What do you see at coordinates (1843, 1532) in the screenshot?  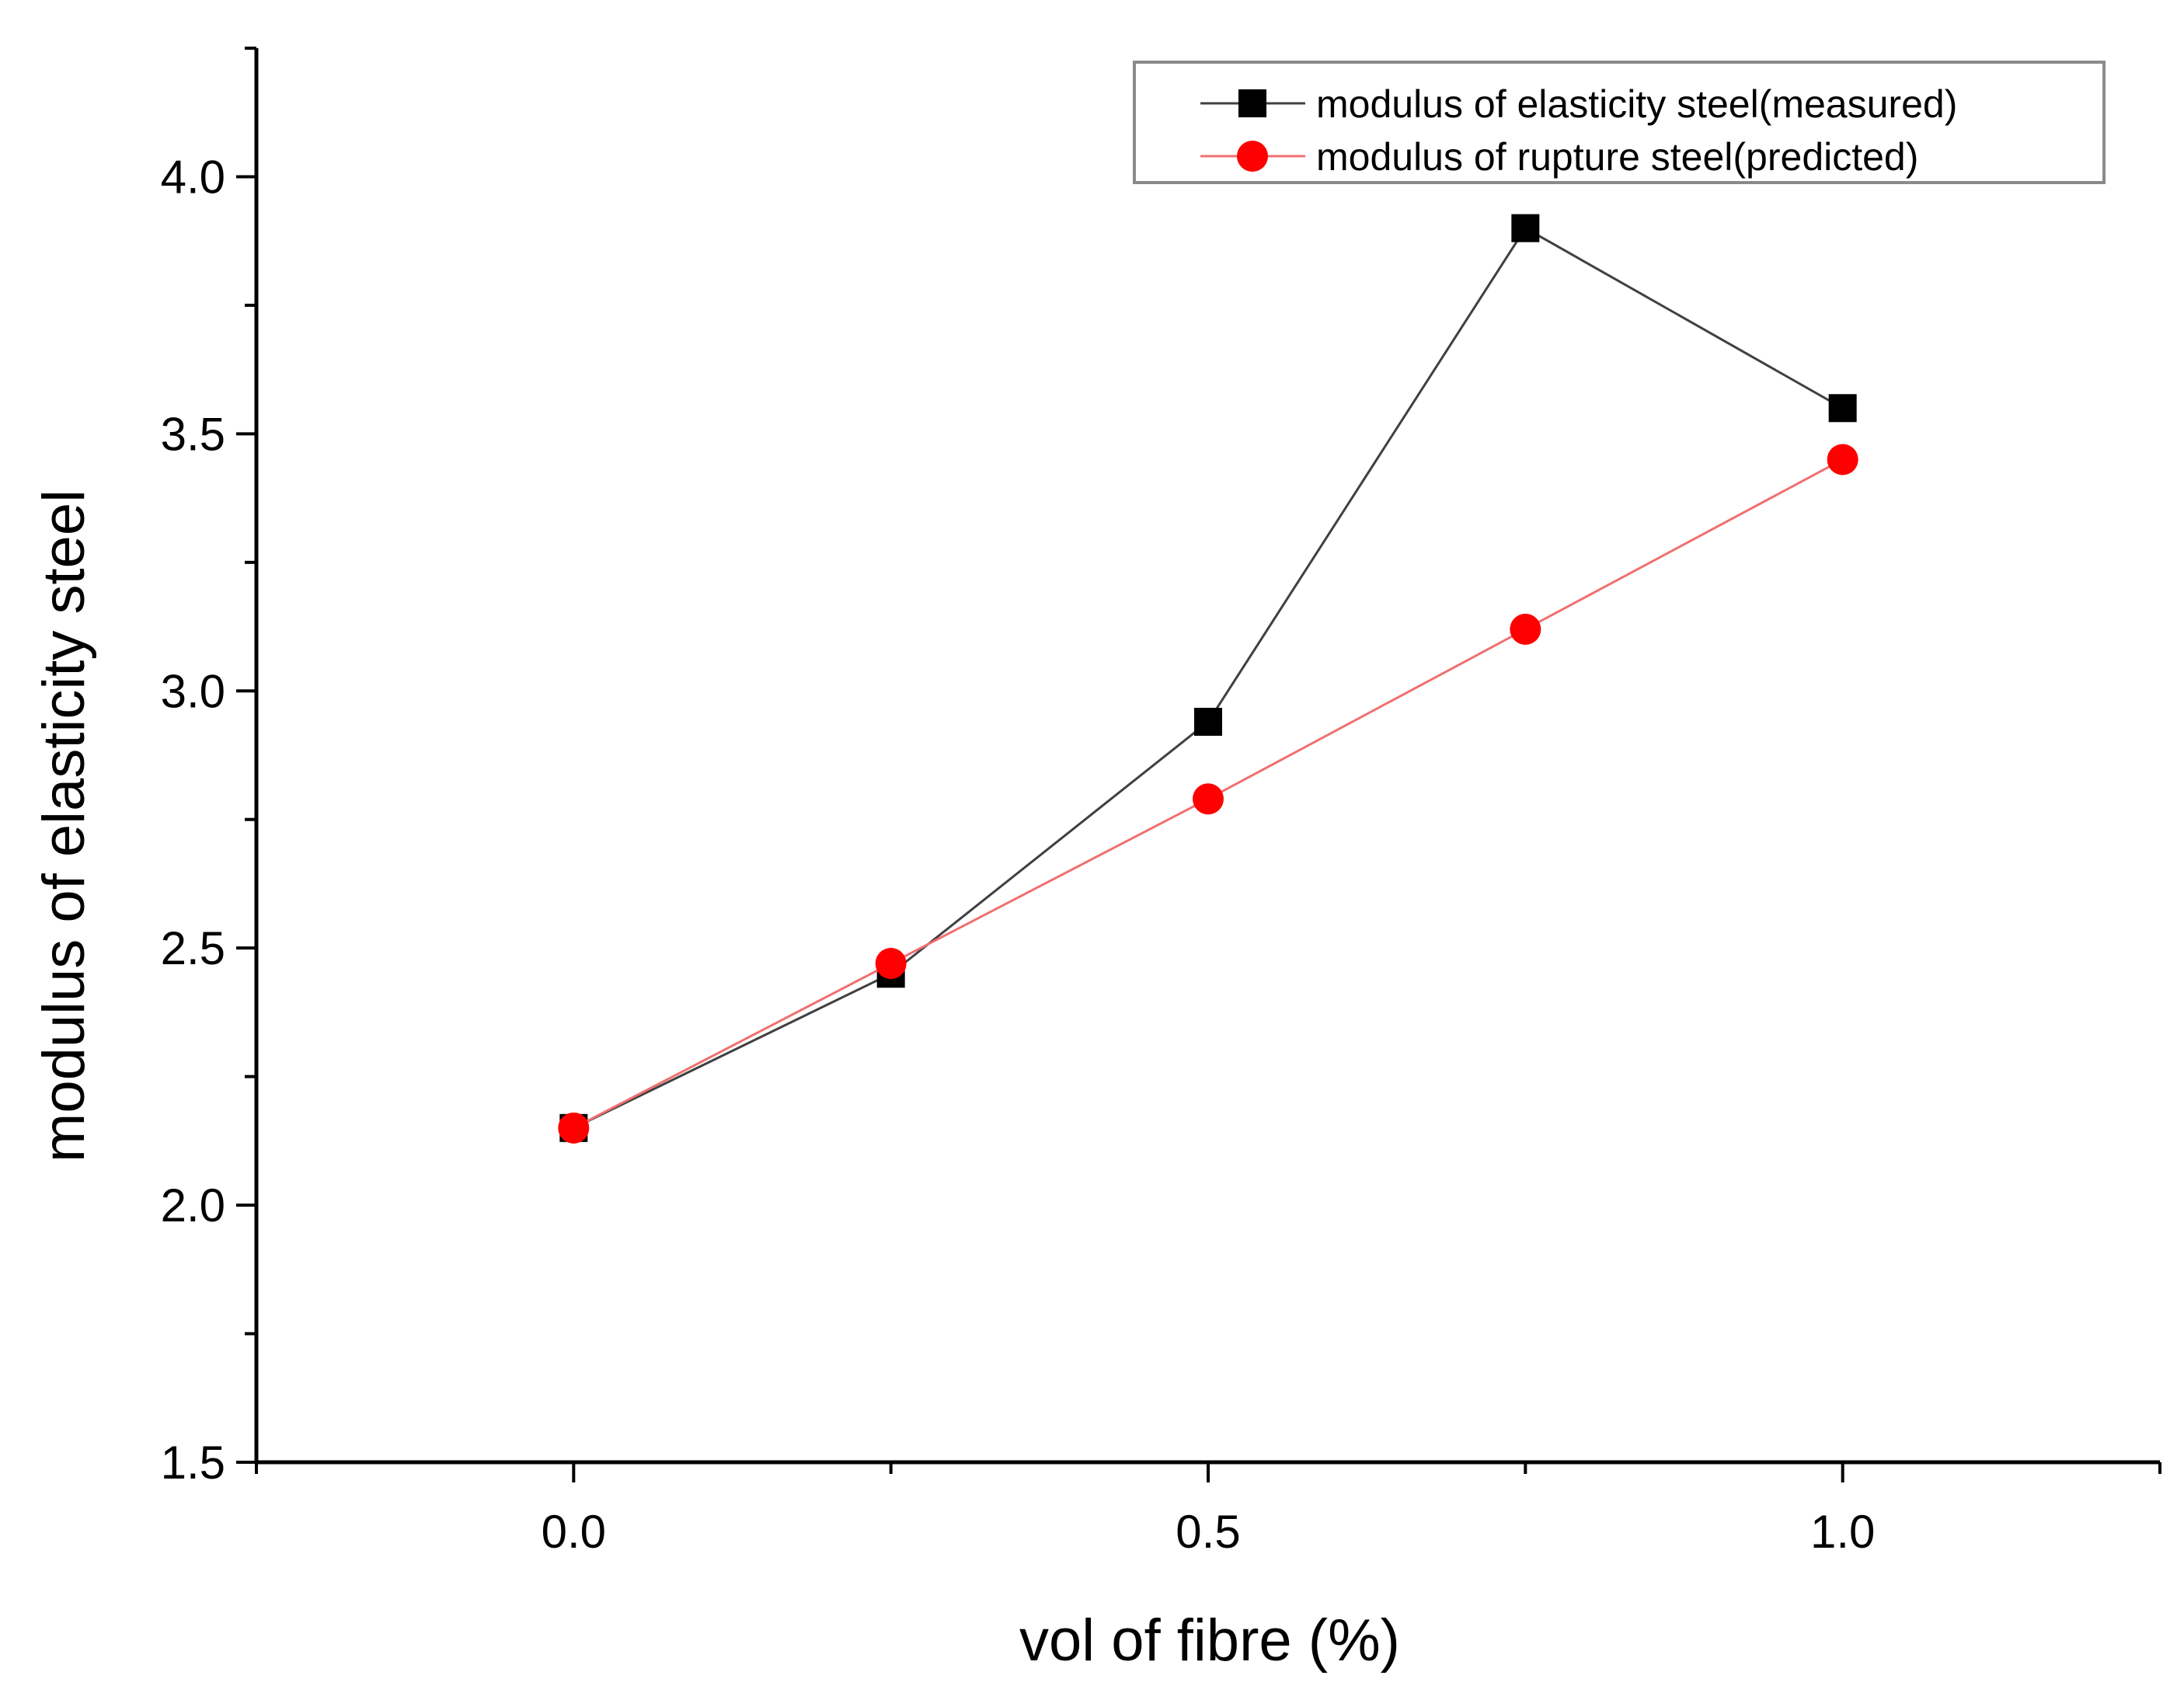 I see `x-tick-label: 1.0` at bounding box center [1843, 1532].